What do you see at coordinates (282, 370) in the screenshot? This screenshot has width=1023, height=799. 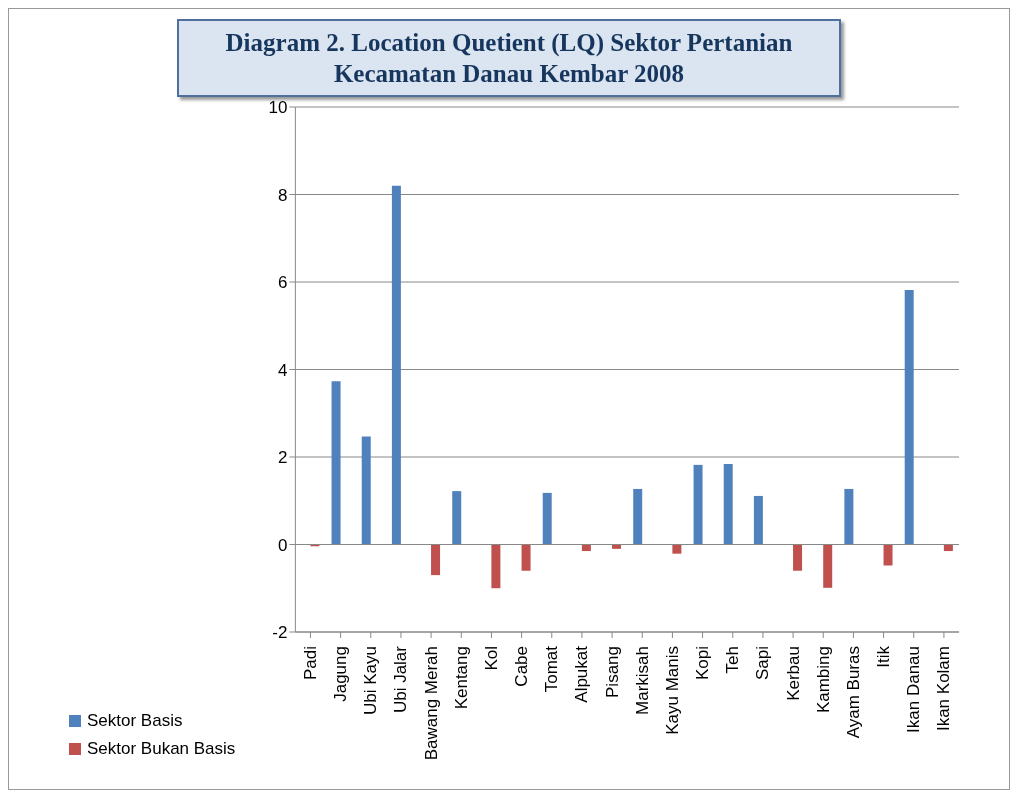 I see `y-tick-label: 4` at bounding box center [282, 370].